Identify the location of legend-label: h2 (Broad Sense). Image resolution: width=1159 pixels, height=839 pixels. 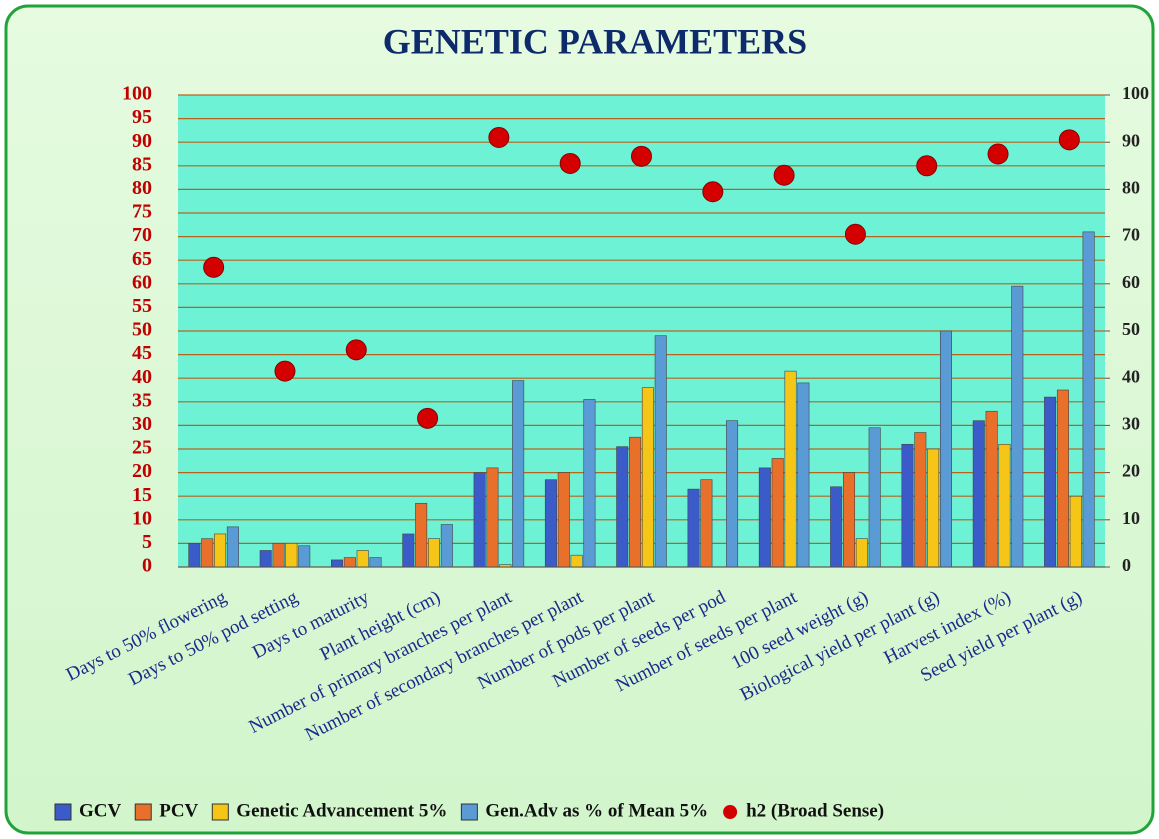
(815, 810).